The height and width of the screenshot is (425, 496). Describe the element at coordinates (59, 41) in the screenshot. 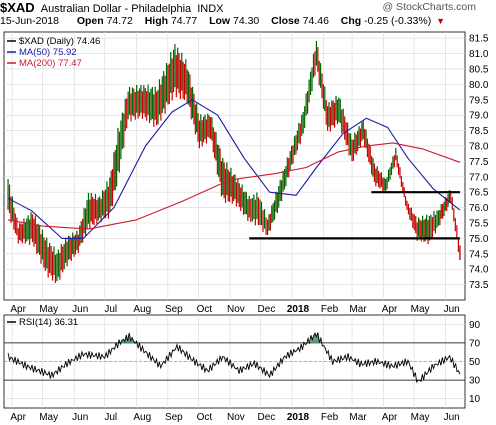

I see `legend-entry: $XAD (Daily) 74.46` at that location.